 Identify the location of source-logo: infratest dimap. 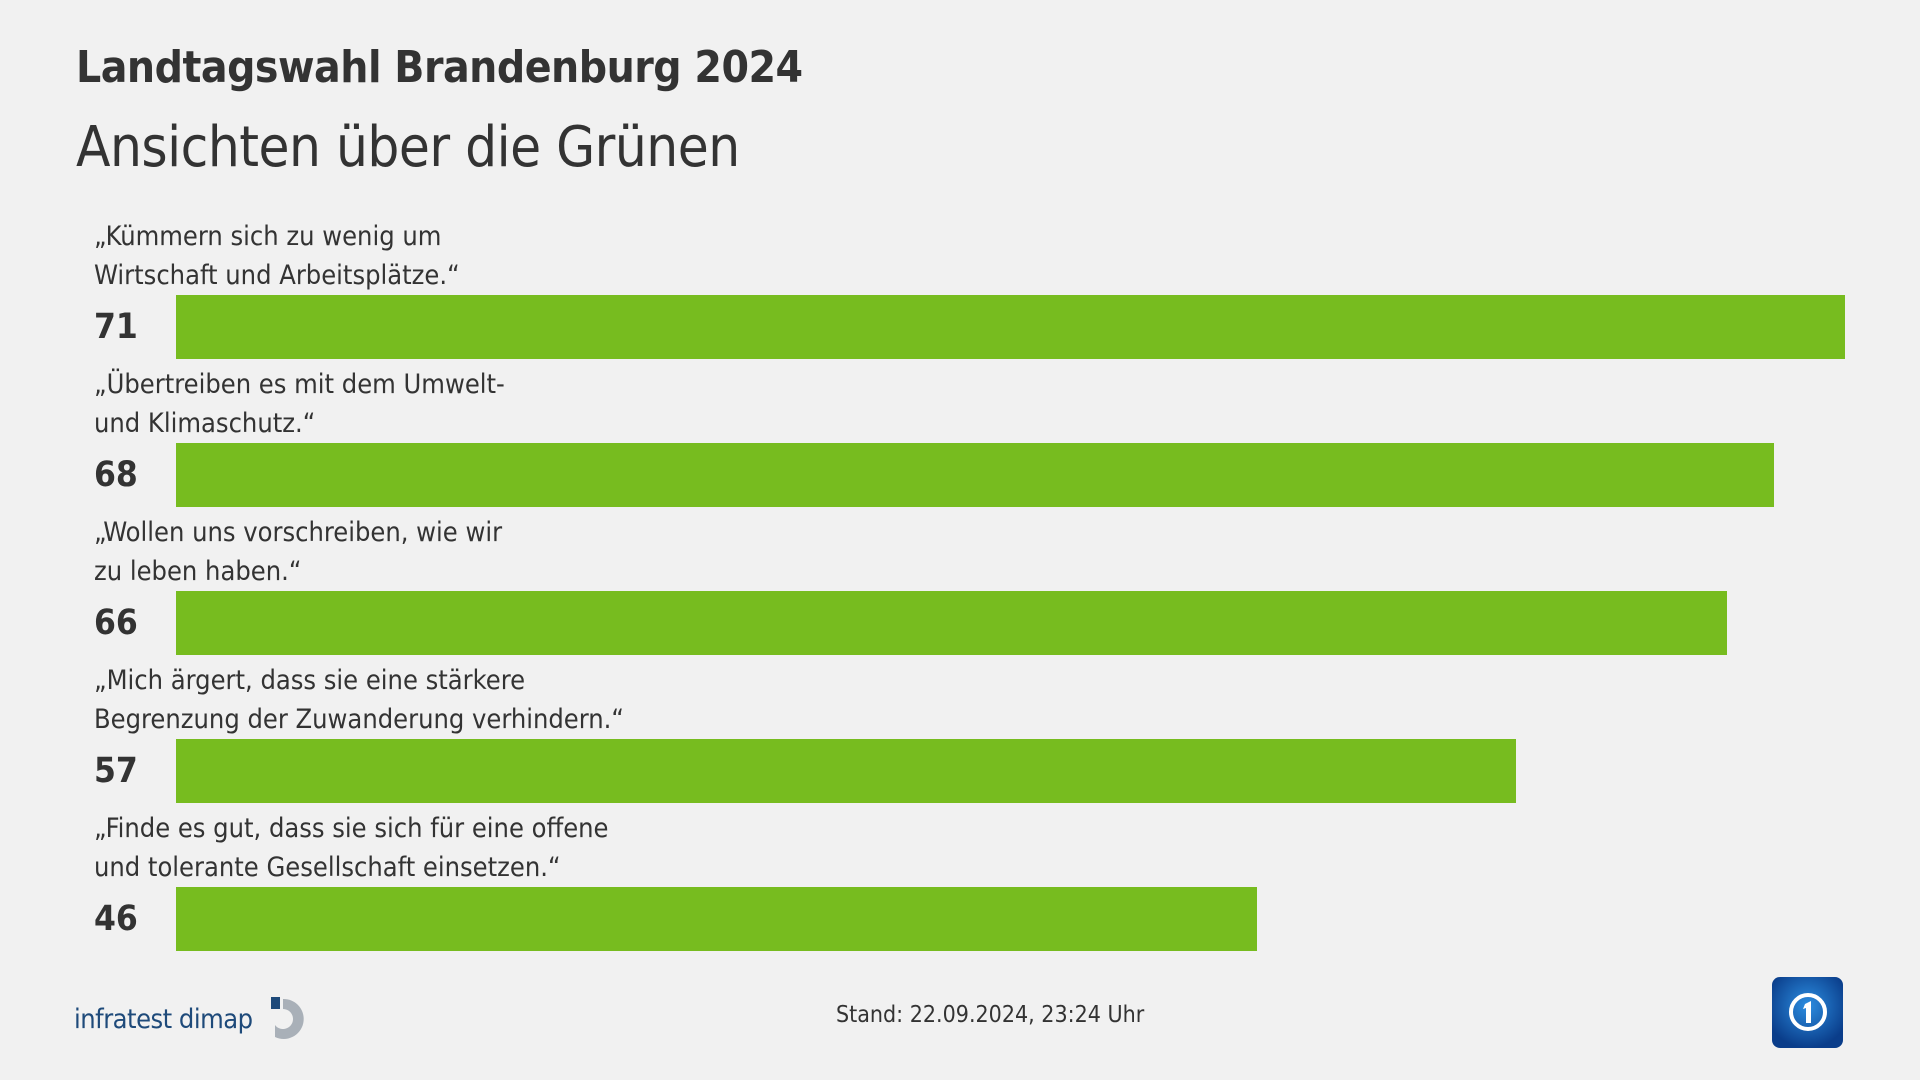
(194, 1019).